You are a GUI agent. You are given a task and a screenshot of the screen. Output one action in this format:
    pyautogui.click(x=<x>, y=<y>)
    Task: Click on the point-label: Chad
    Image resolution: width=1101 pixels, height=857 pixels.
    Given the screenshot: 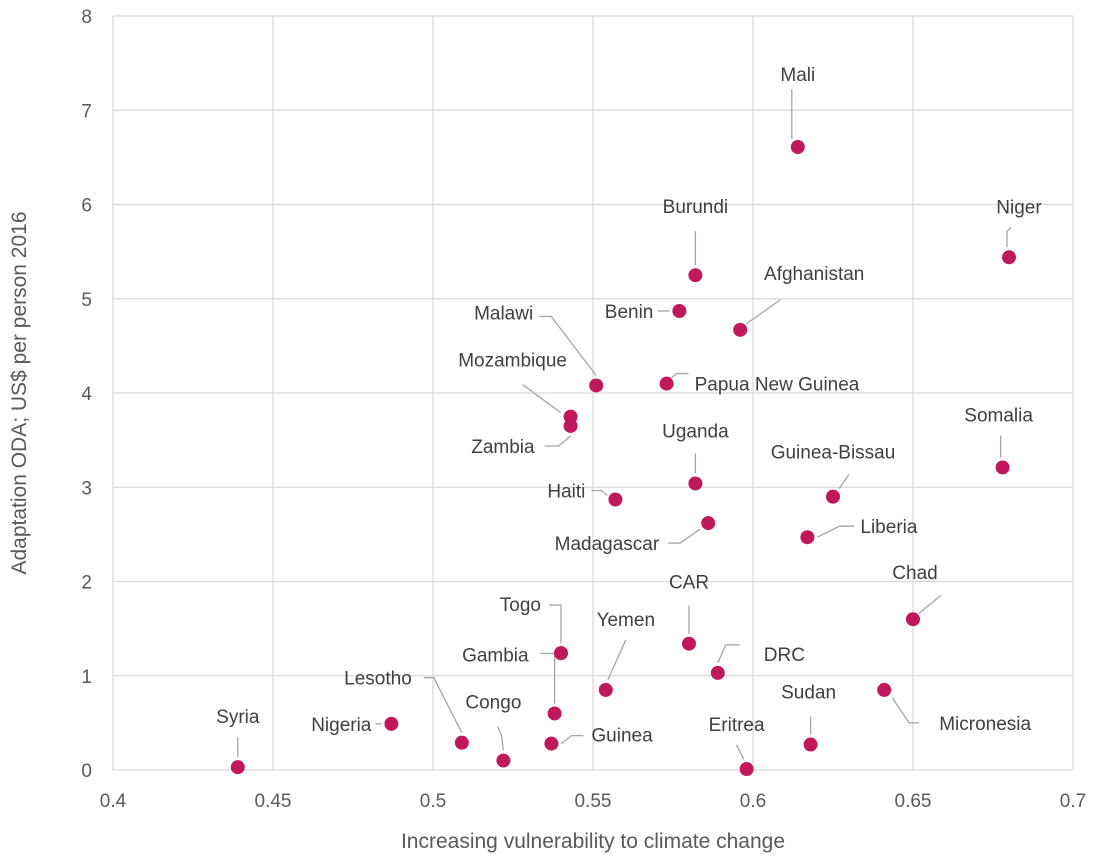 What is the action you would take?
    pyautogui.click(x=914, y=573)
    